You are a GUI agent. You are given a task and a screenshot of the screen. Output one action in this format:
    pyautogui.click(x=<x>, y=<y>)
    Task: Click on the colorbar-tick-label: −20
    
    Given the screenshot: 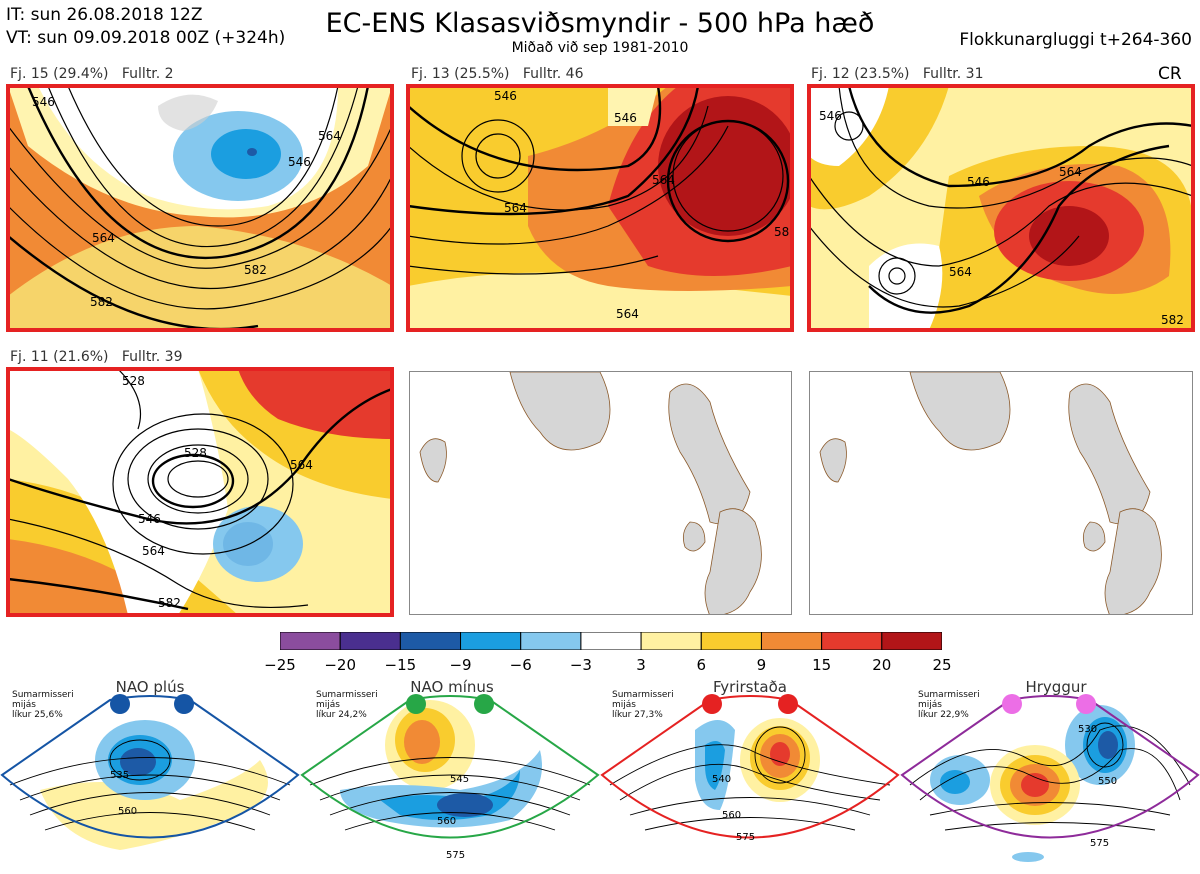 What is the action you would take?
    pyautogui.click(x=340, y=665)
    